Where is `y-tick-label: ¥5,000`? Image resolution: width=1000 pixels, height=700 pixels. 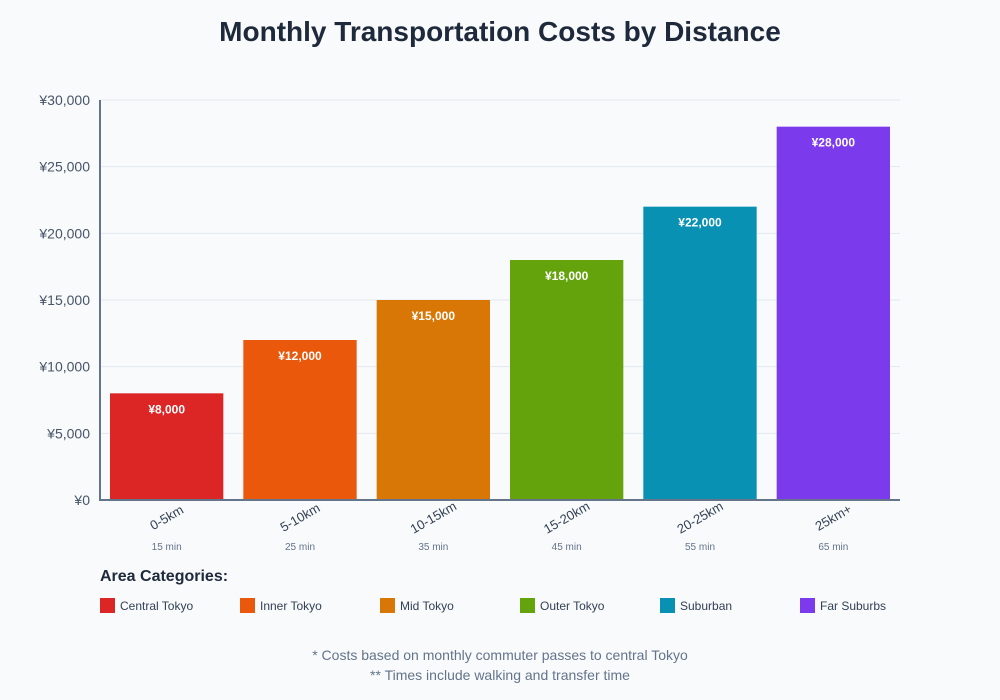 y-tick-label: ¥5,000 is located at coordinates (68, 433).